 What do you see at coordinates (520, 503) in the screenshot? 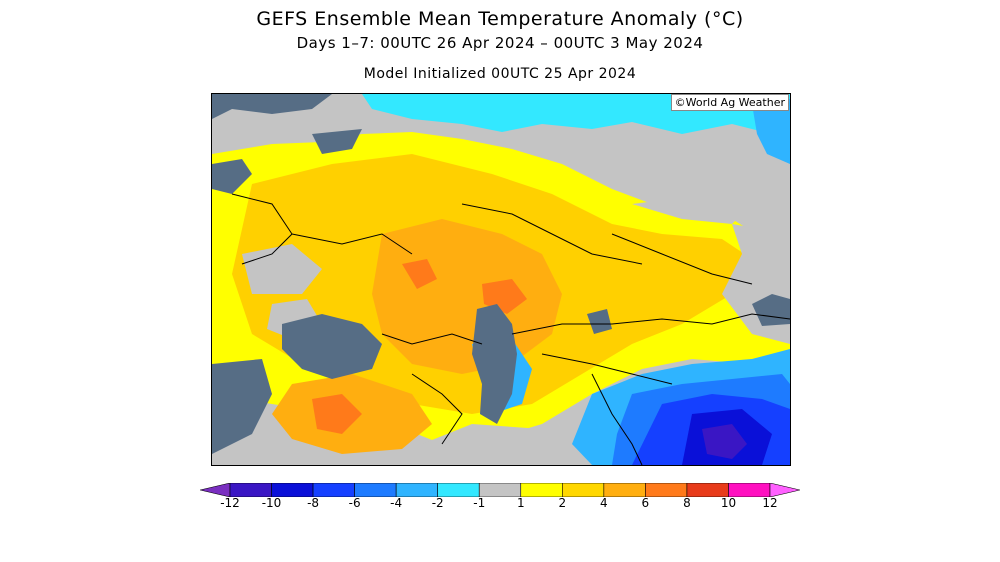
I see `colorbar-tick-label: 1` at bounding box center [520, 503].